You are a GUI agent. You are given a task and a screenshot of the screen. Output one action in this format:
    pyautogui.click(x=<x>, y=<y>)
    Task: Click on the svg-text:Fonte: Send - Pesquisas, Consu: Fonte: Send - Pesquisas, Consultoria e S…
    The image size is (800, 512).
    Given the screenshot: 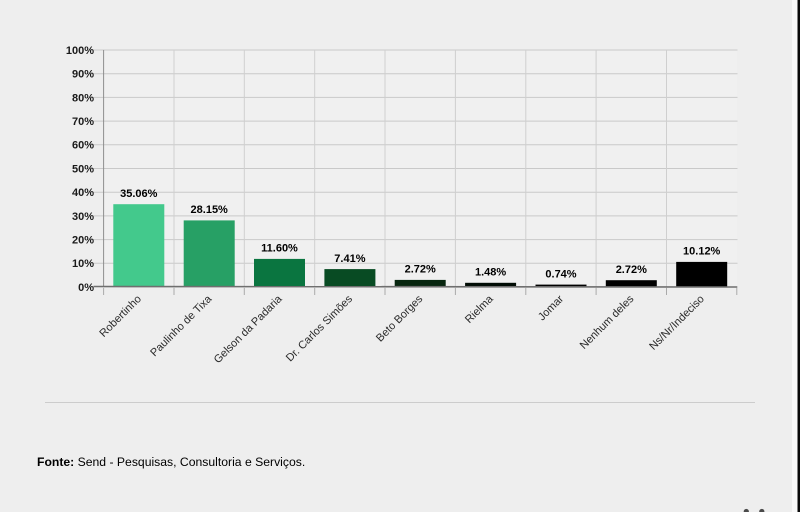 What is the action you would take?
    pyautogui.click(x=171, y=462)
    